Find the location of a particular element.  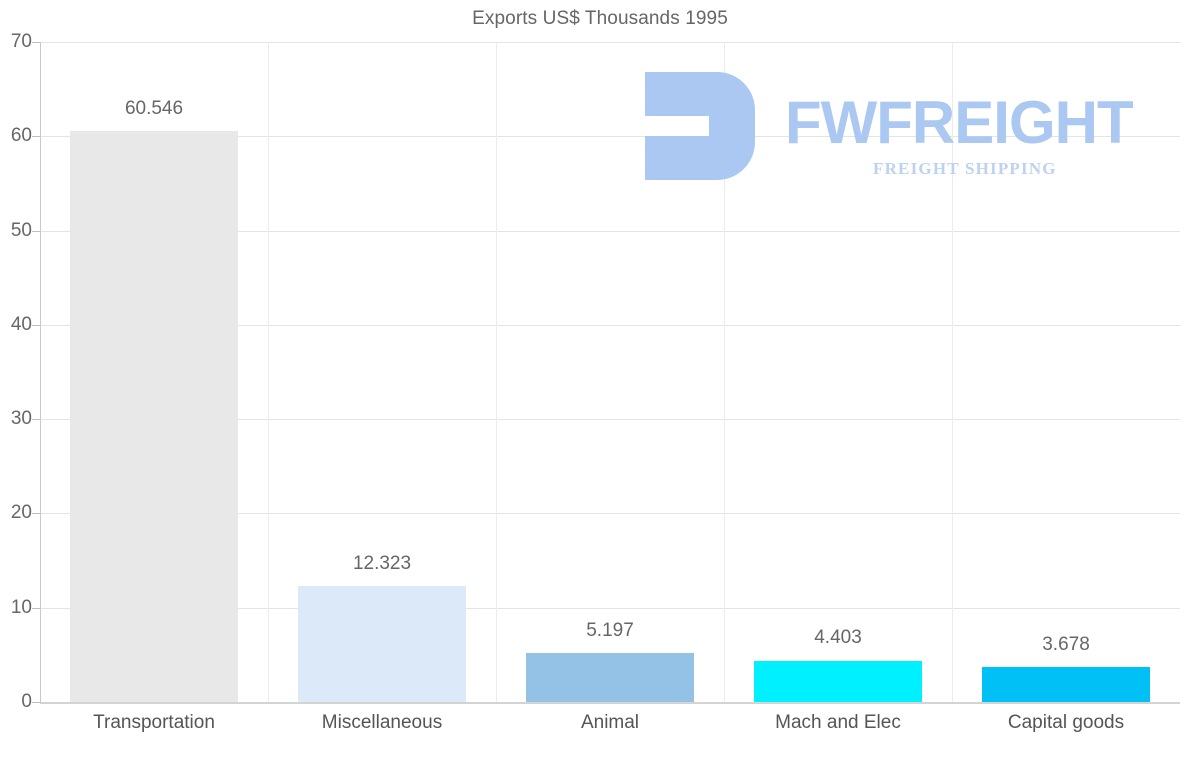

bar-value-label: 5.197 is located at coordinates (610, 630).